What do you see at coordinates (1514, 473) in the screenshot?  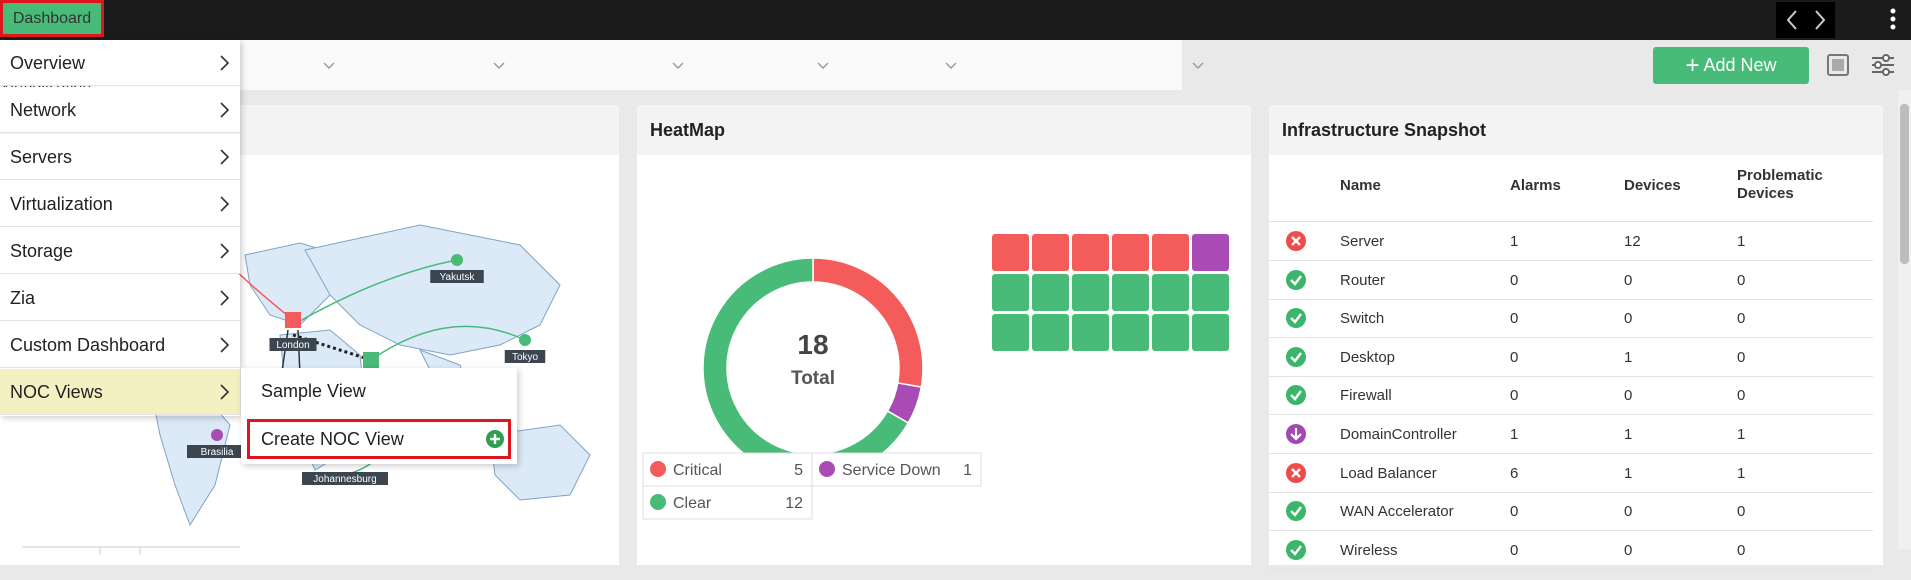 I see `table-number: 6` at bounding box center [1514, 473].